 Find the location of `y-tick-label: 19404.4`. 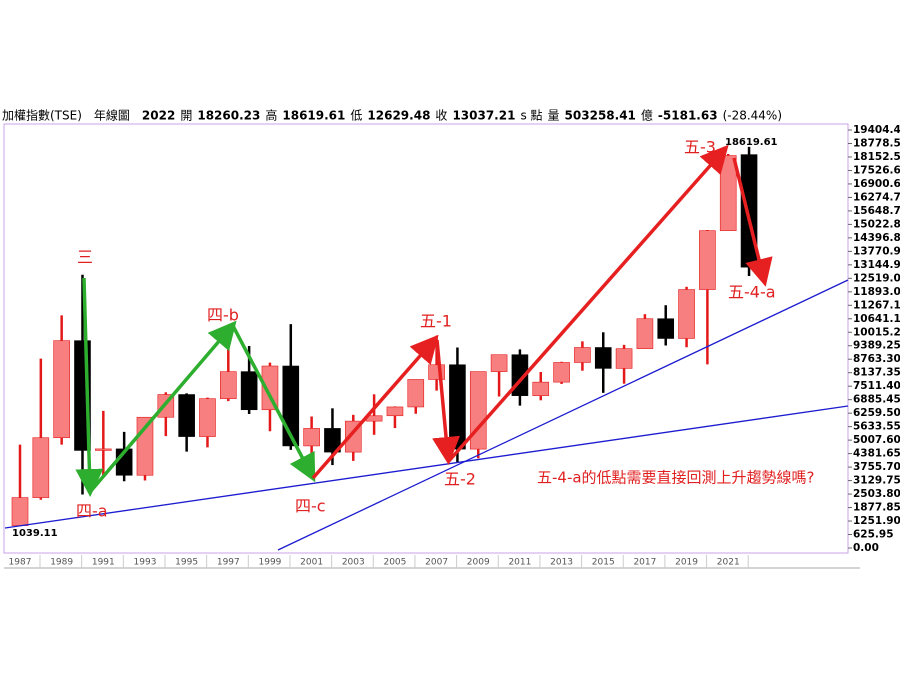

y-tick-label: 19404.4 is located at coordinates (876, 130).